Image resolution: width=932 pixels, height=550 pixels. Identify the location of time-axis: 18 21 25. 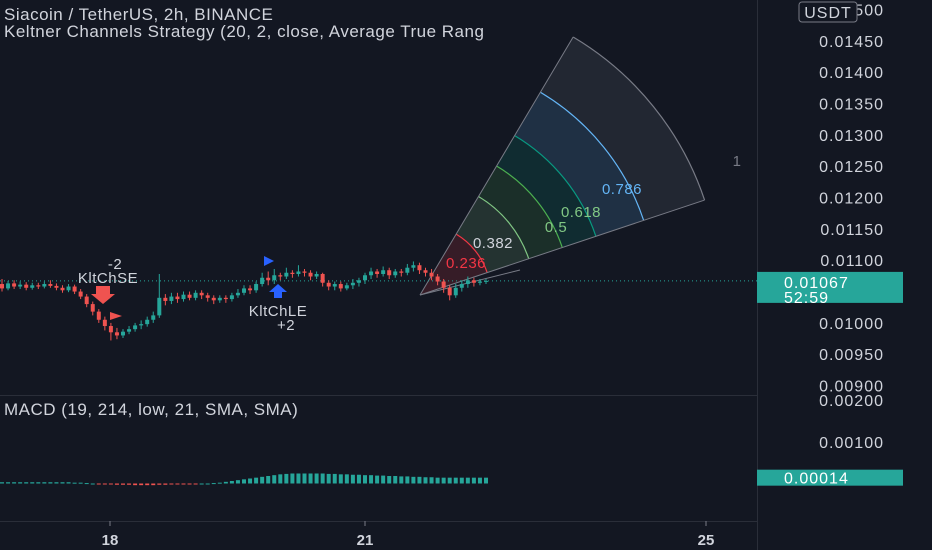
(408, 540).